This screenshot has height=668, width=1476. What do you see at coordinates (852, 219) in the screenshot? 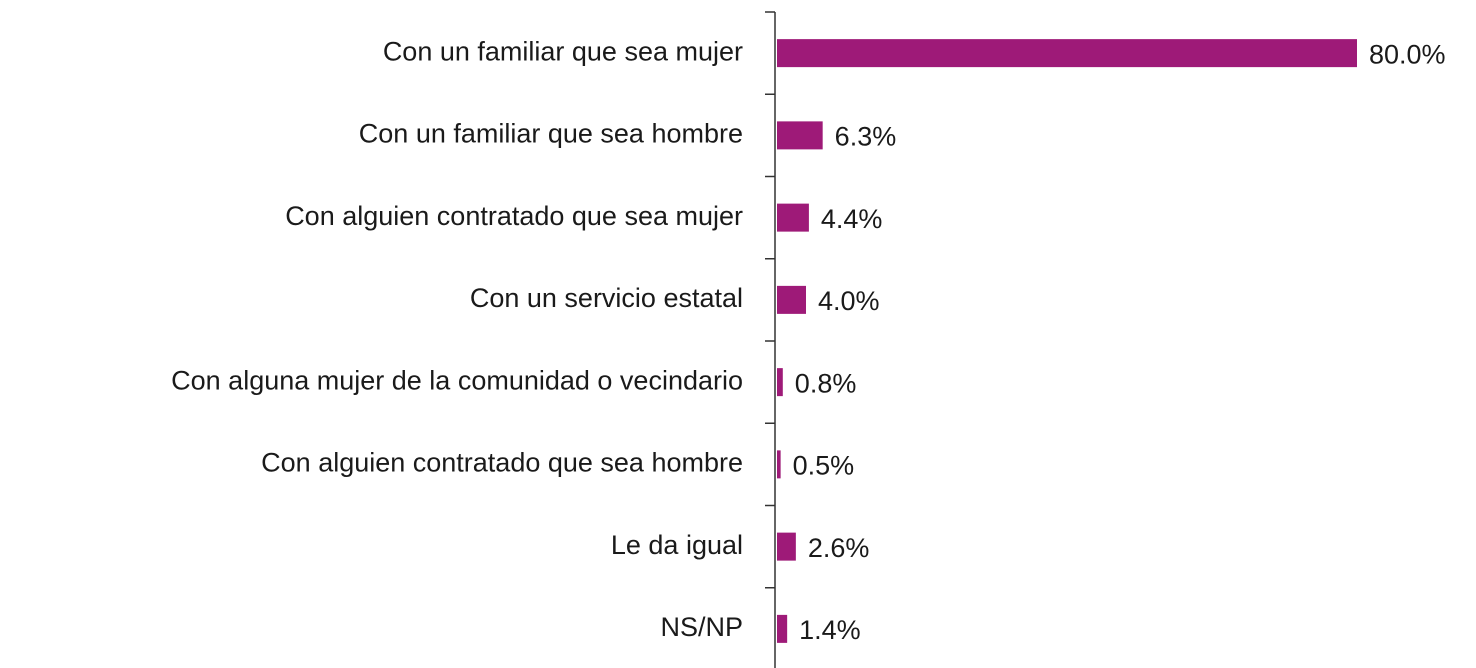
I see `value-label: 4.4%` at bounding box center [852, 219].